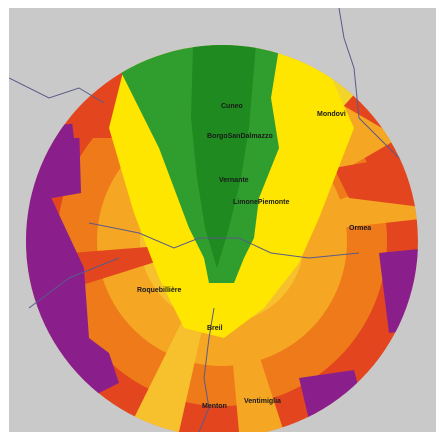  What do you see at coordinates (224, 240) in the screenshot?
I see `border-line-center` at bounding box center [224, 240].